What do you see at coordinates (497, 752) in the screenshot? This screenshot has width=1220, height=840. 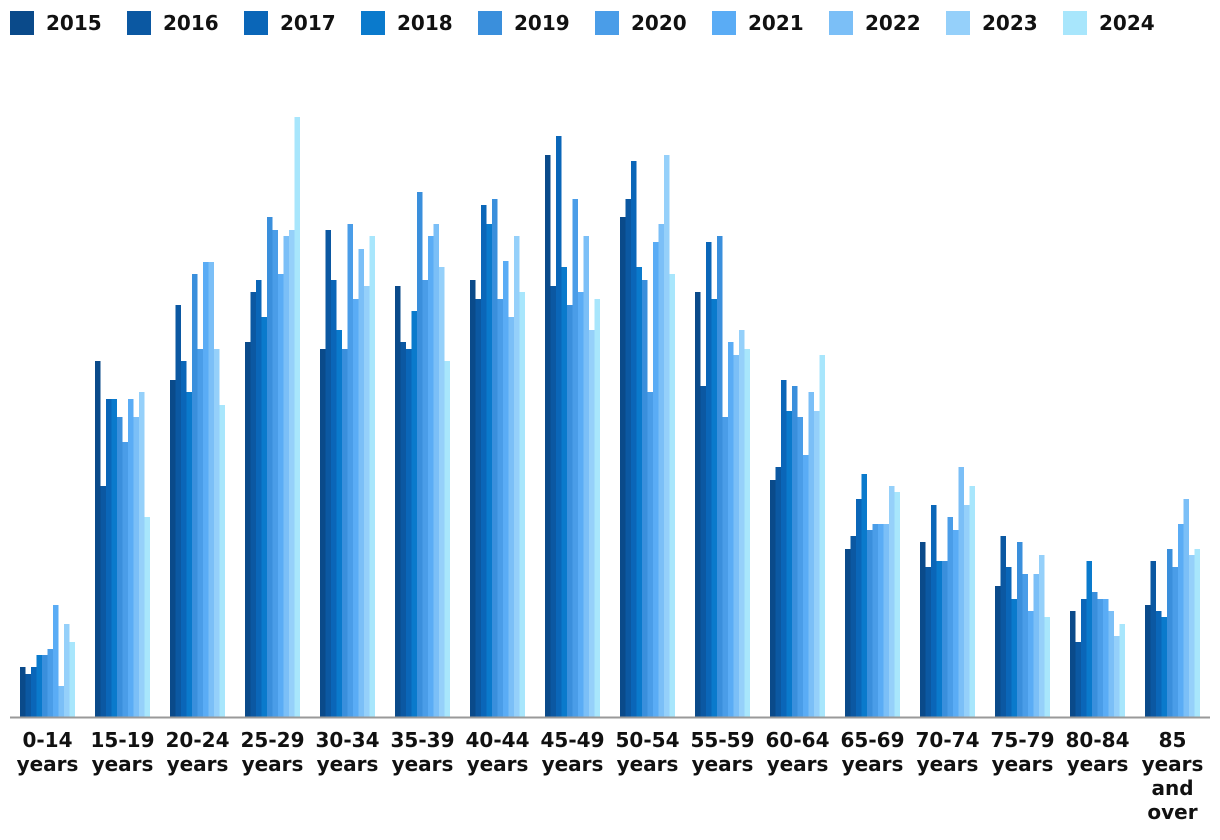 I see `x-tick-label: 40-44 years` at bounding box center [497, 752].